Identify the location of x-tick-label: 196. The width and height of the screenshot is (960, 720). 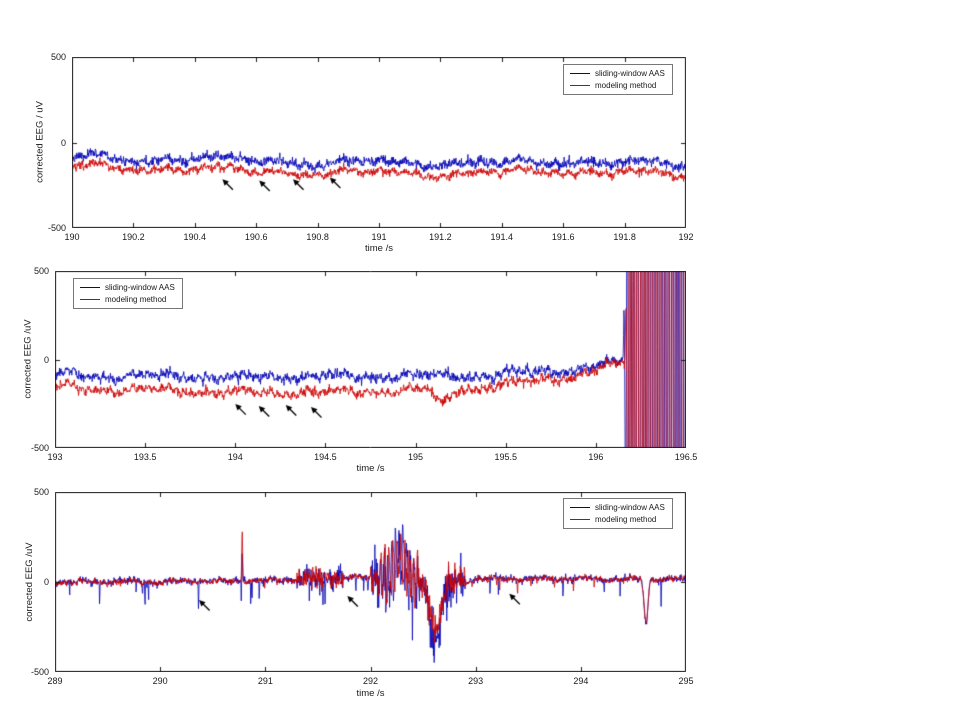
(596, 457).